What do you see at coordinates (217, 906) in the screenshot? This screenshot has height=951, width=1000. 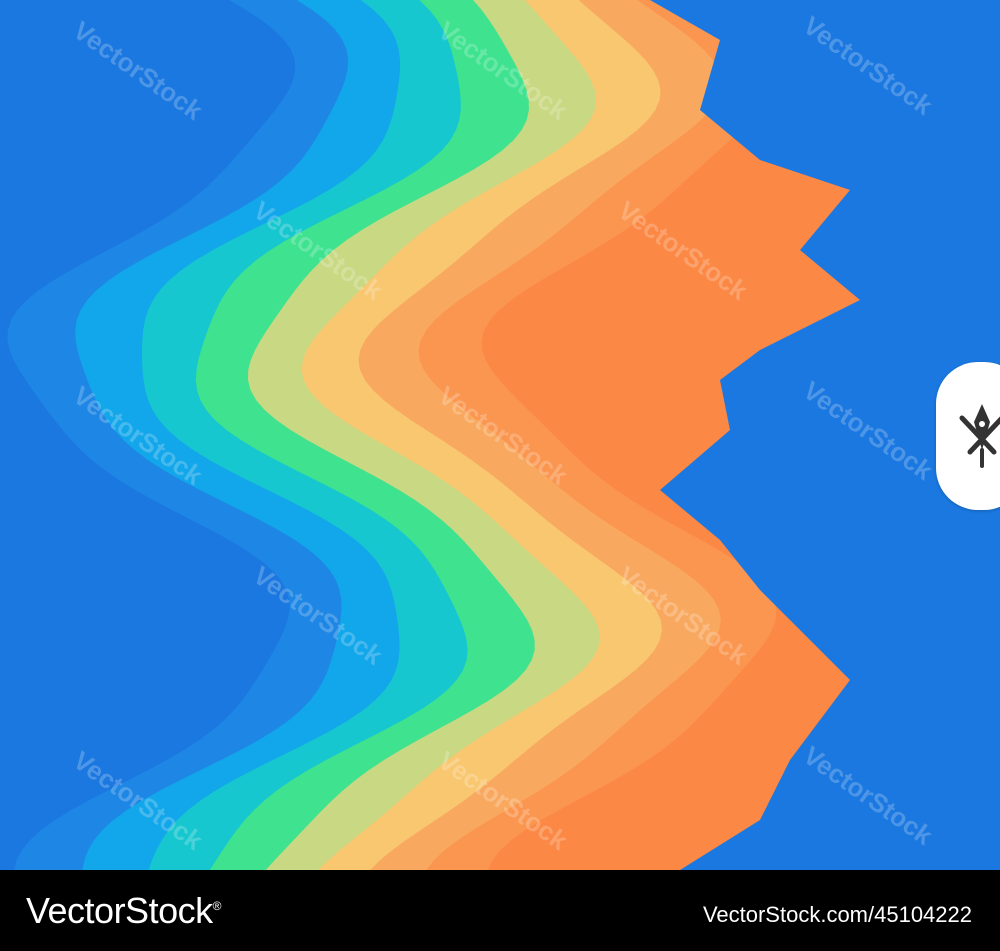 I see `brand-registered-mark: ®` at bounding box center [217, 906].